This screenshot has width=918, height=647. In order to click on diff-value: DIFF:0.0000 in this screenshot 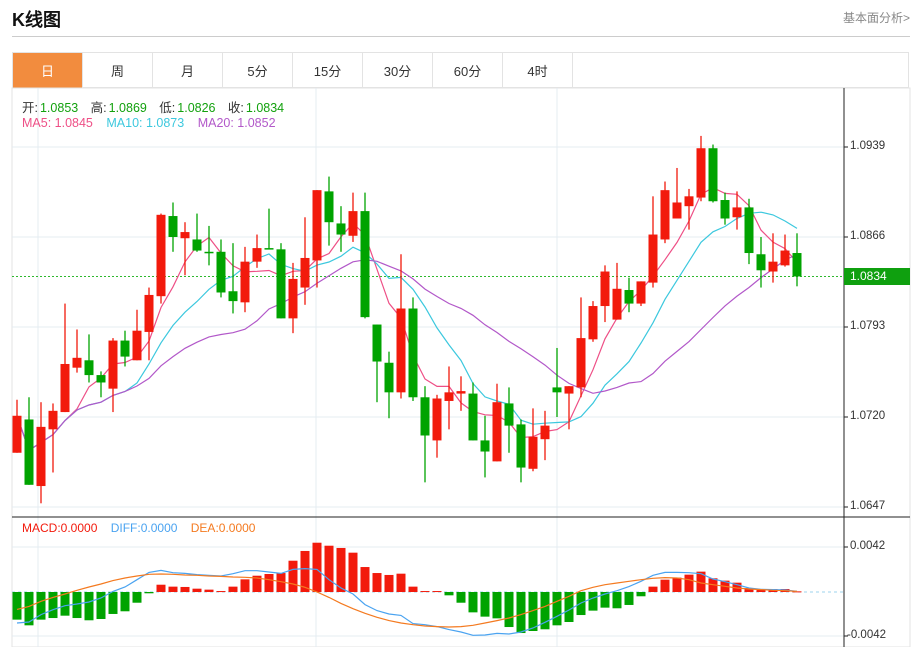, I will do `click(144, 528)`.